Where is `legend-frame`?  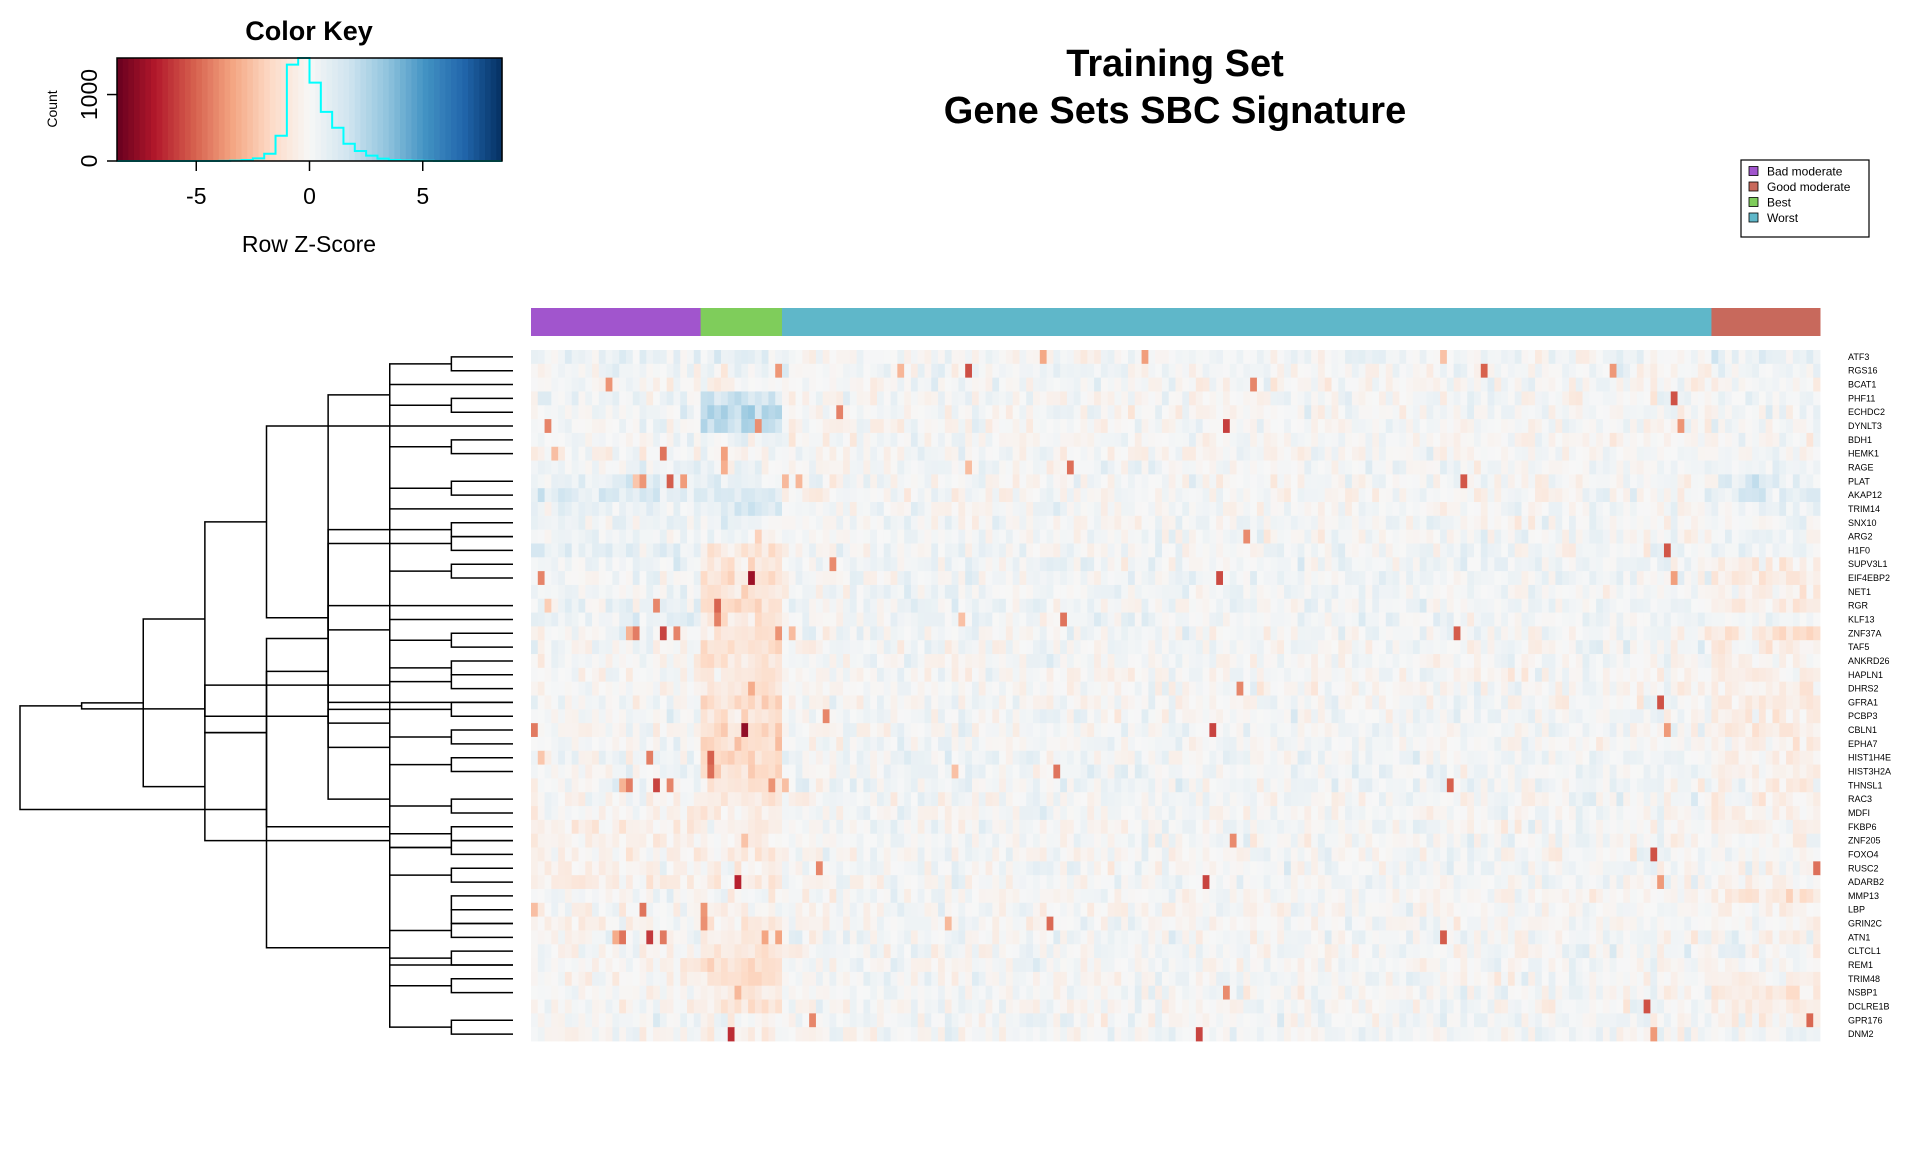 legend-frame is located at coordinates (1805, 198).